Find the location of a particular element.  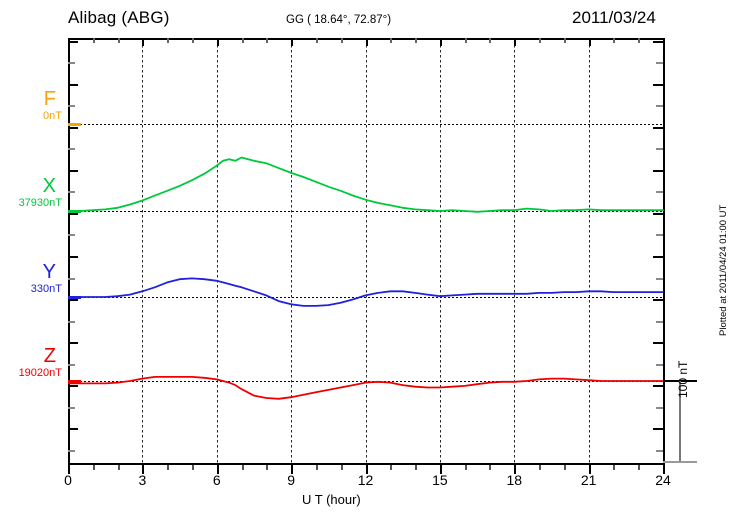

x-axis-label: 24 is located at coordinates (663, 480).